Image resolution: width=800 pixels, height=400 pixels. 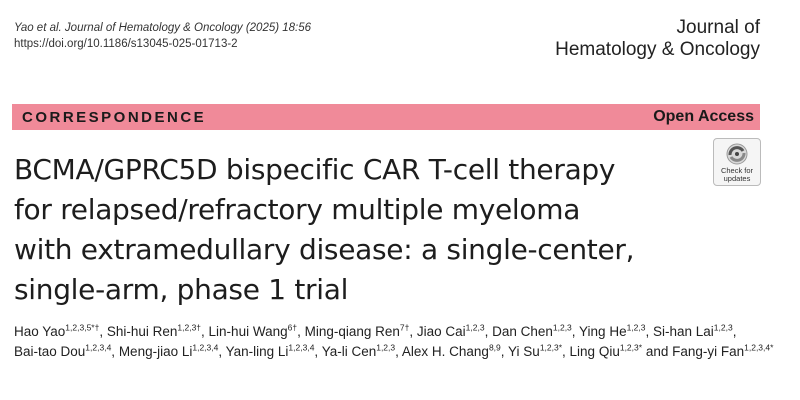 I want to click on author-name: Yan-ling Li, so click(x=257, y=351).